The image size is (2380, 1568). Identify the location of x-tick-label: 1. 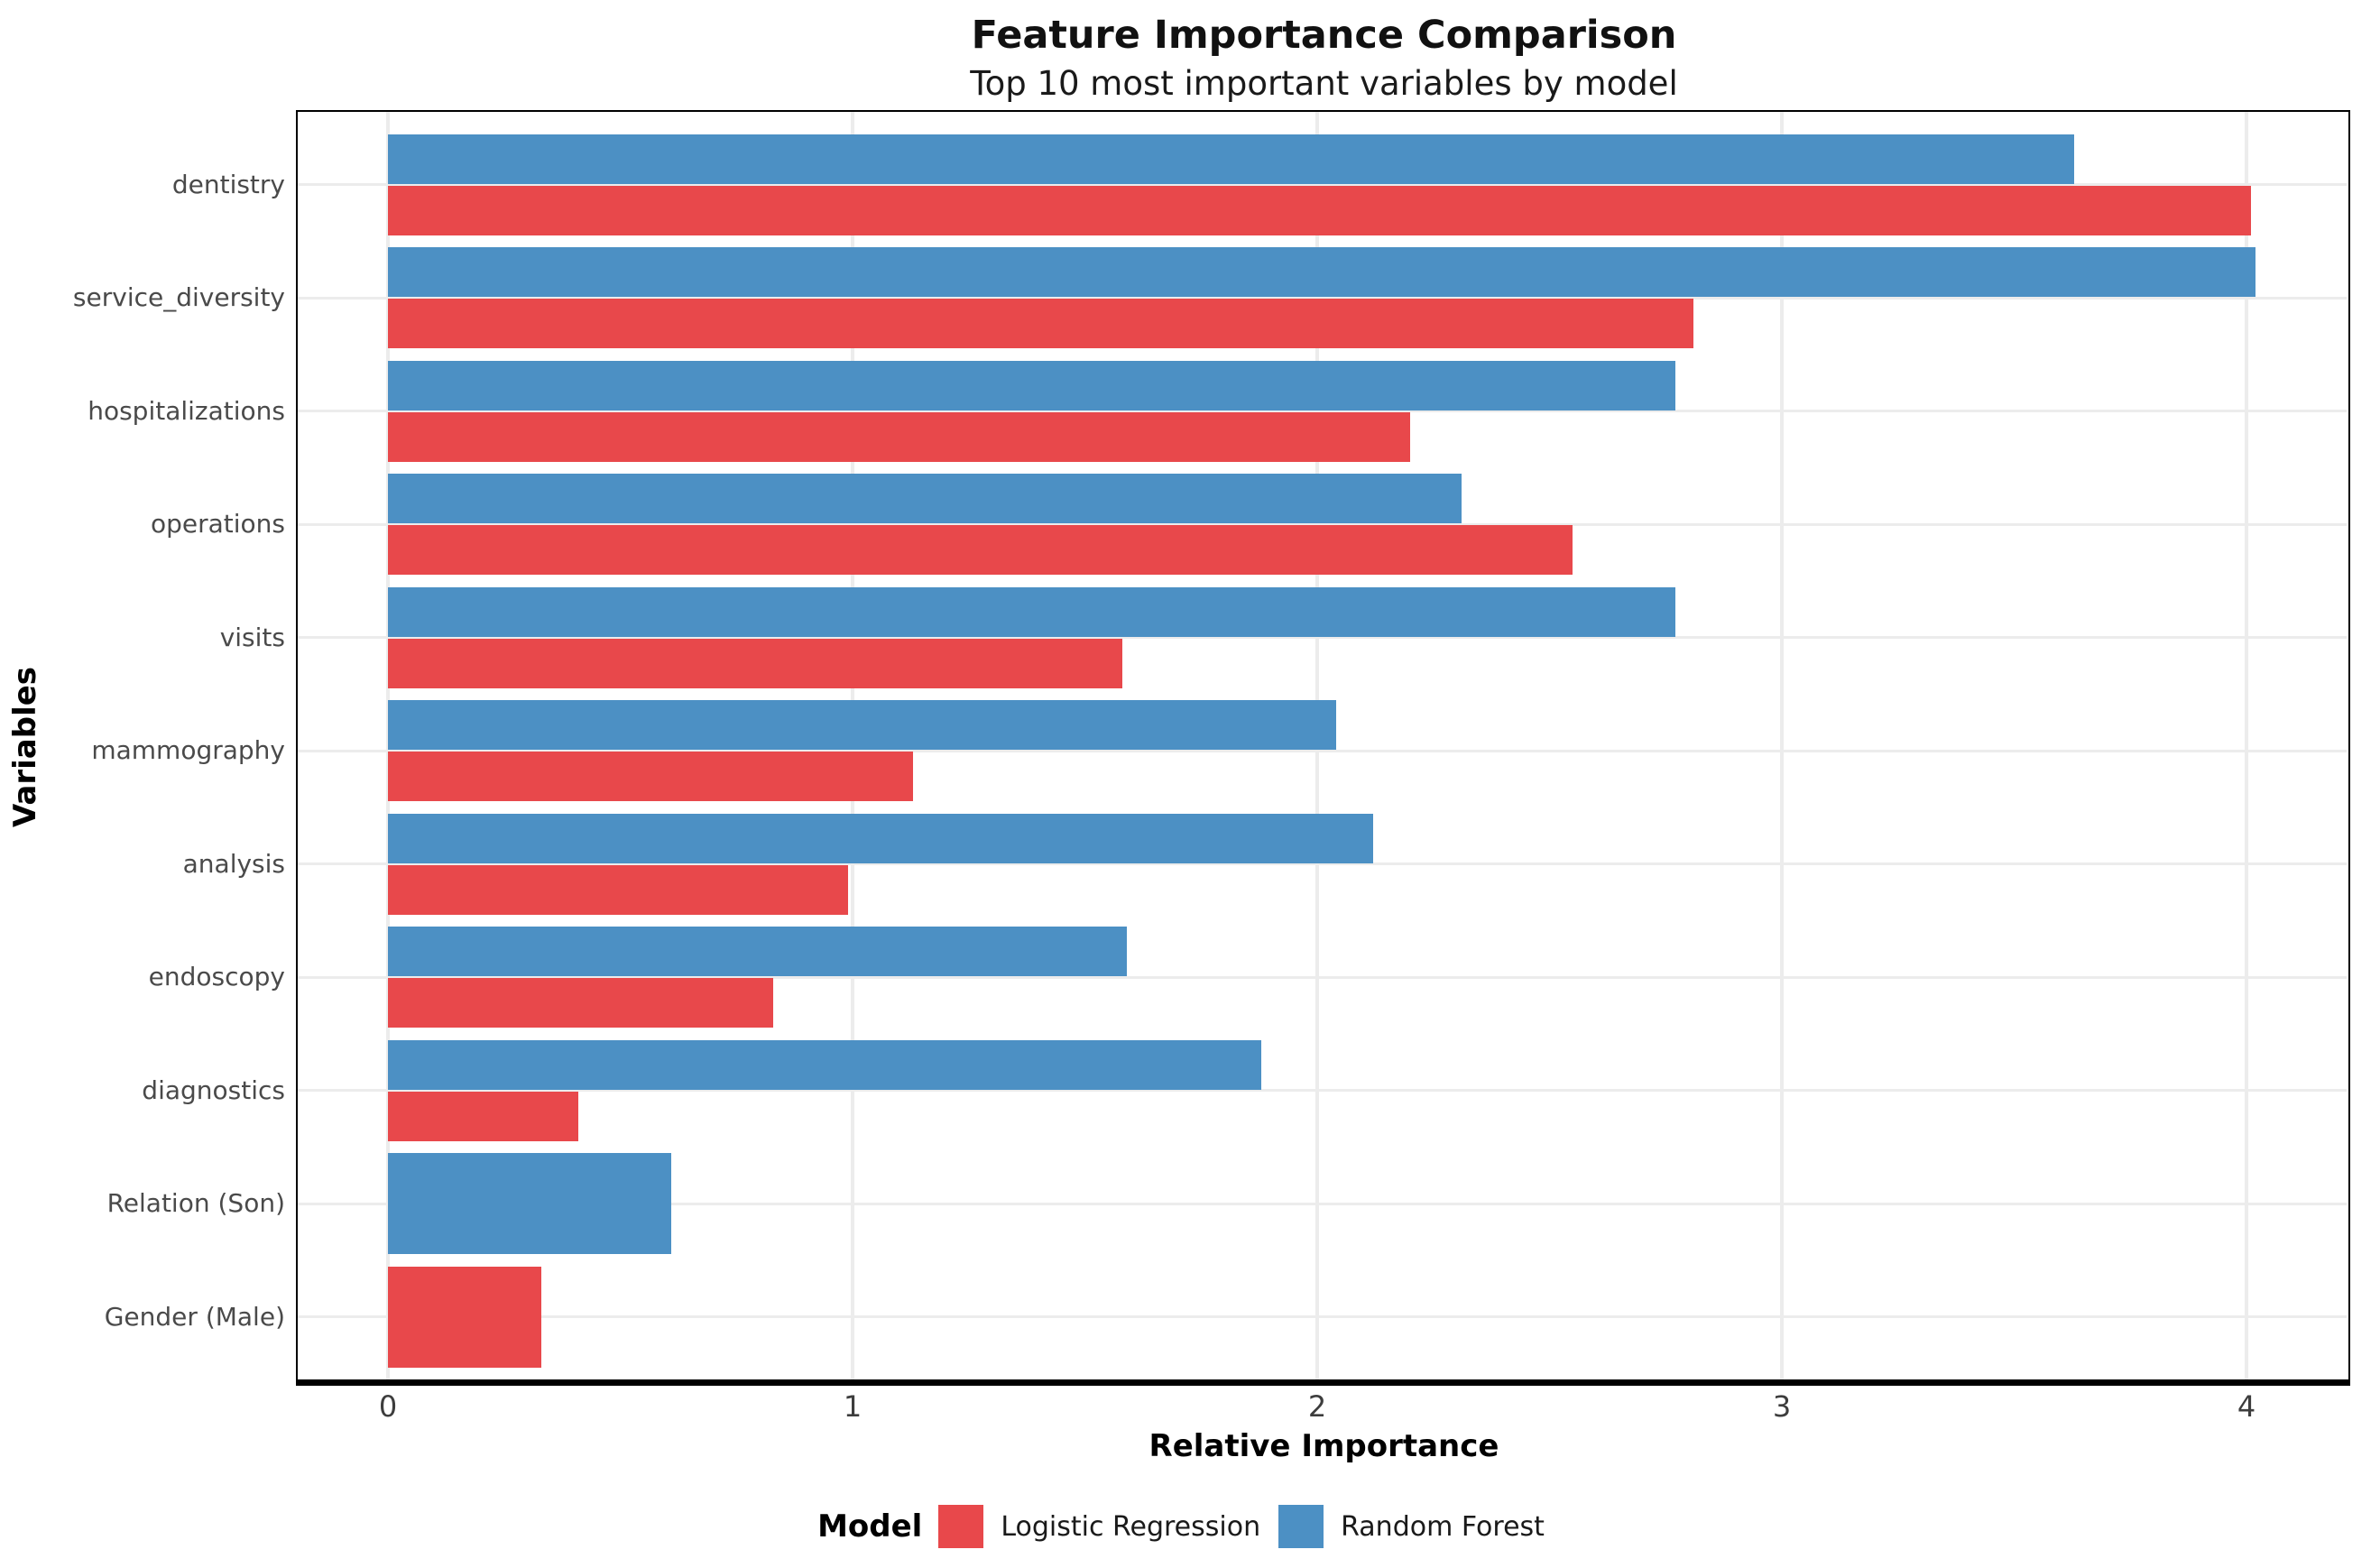
(853, 1406).